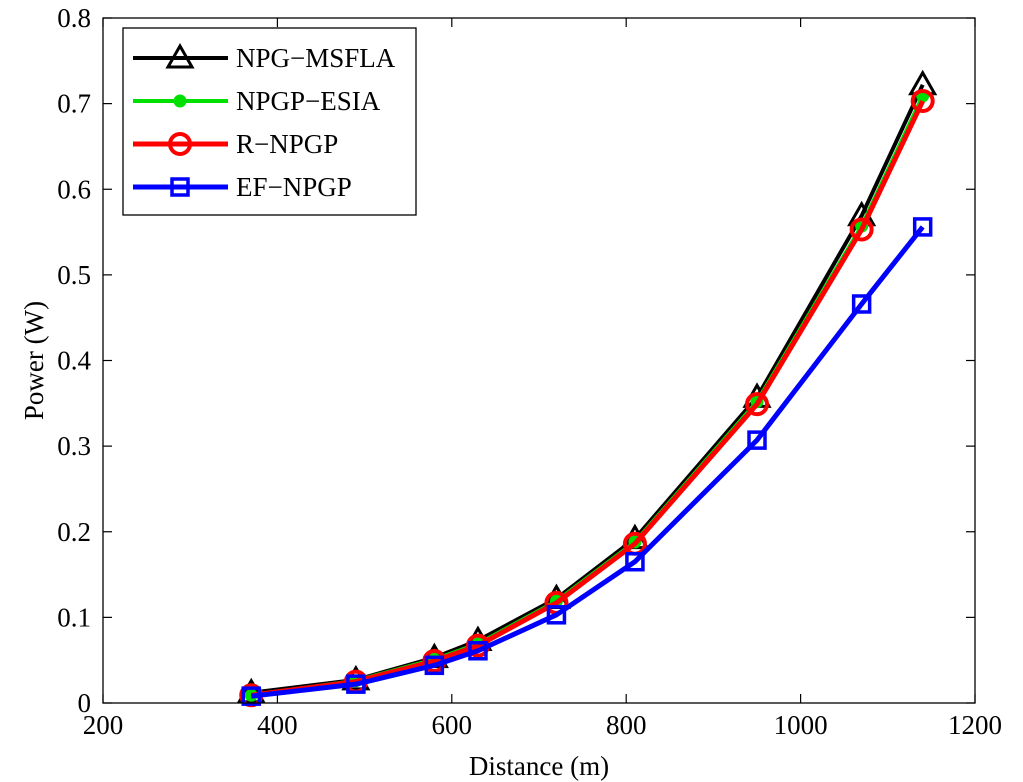 This screenshot has width=1023, height=782. What do you see at coordinates (34, 360) in the screenshot?
I see `y-axis-label: Power (W)` at bounding box center [34, 360].